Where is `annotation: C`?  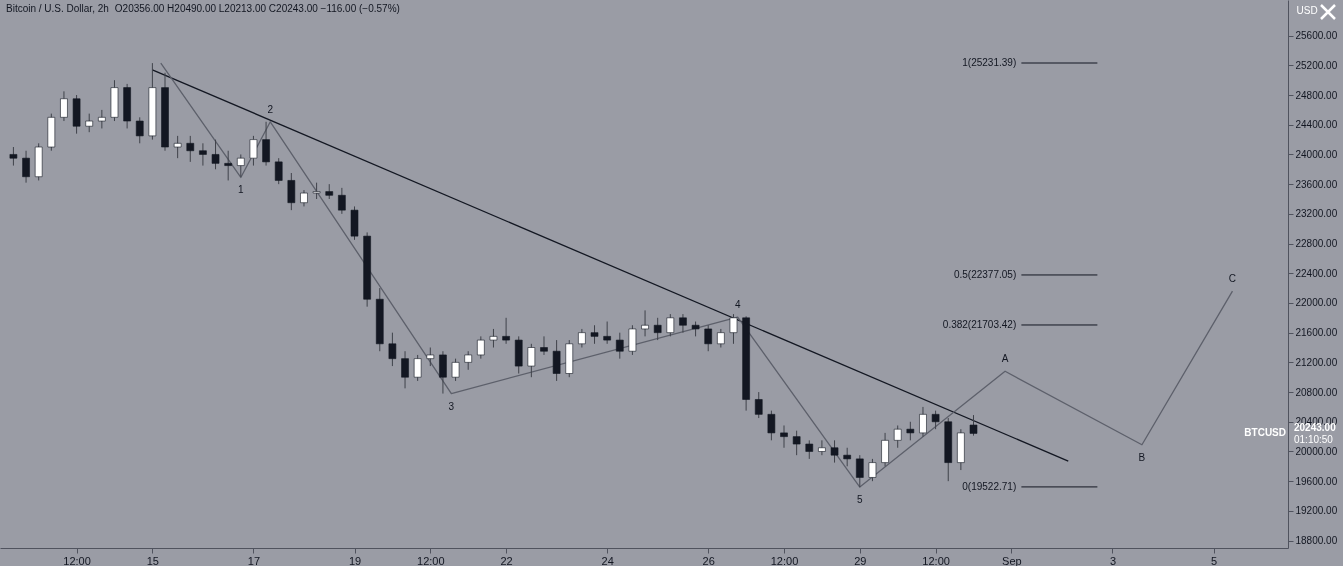
annotation: C is located at coordinates (1232, 279).